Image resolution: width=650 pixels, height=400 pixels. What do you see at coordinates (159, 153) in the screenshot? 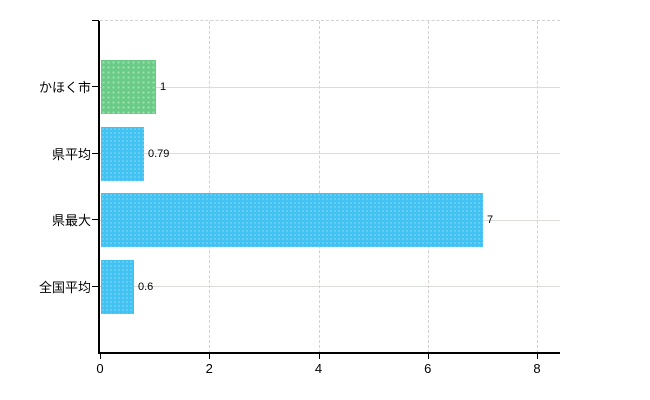
I see `bar-value-label: 0.79` at bounding box center [159, 153].